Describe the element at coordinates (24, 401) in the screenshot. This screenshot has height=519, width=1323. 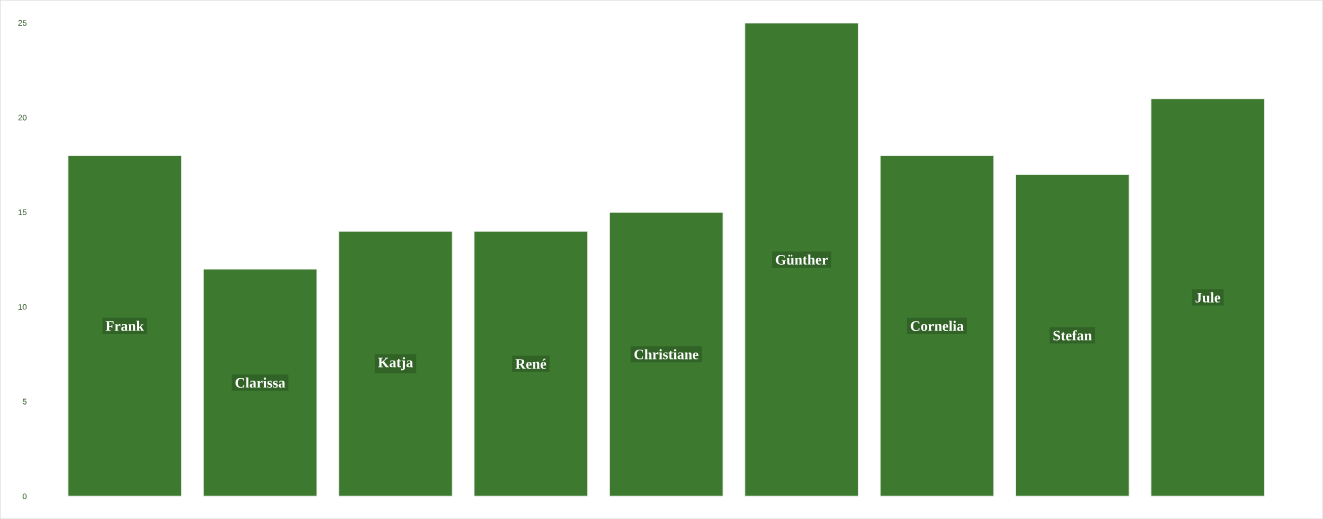
I see `y-tick-label: 5` at that location.